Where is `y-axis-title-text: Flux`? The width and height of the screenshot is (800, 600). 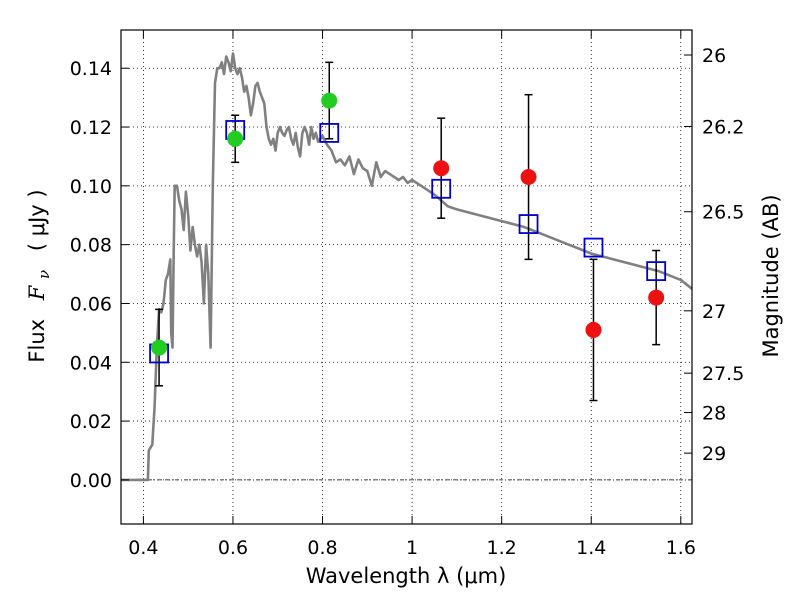
y-axis-title-text: Flux is located at coordinates (37, 341).